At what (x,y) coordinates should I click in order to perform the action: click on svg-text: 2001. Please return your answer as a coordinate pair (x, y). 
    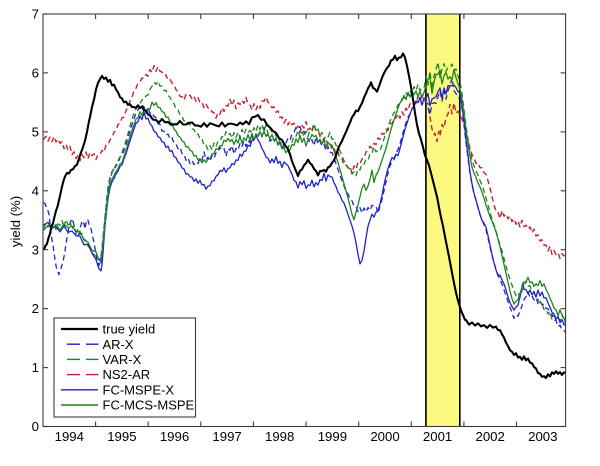
    Looking at the image, I should click on (437, 436).